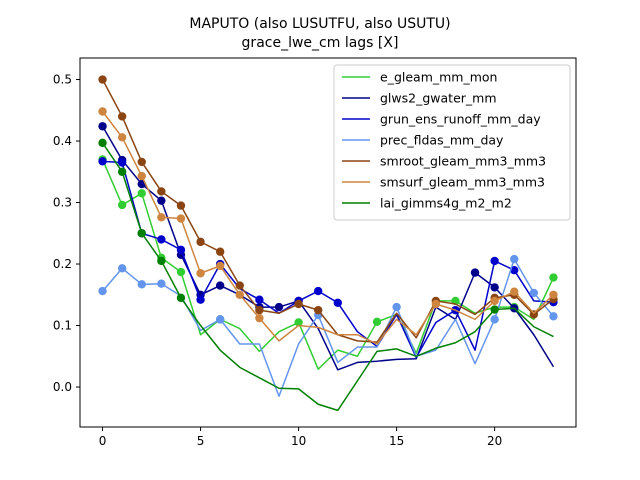 Image resolution: width=640 pixels, height=480 pixels. I want to click on y-tick-label-3: 0.3, so click(62, 203).